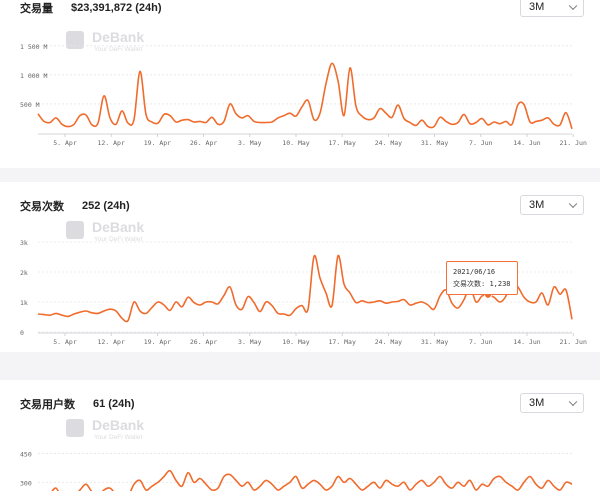 This screenshot has width=600, height=491. What do you see at coordinates (482, 284) in the screenshot?
I see `tooltip-row: 交易次数: 1,238` at bounding box center [482, 284].